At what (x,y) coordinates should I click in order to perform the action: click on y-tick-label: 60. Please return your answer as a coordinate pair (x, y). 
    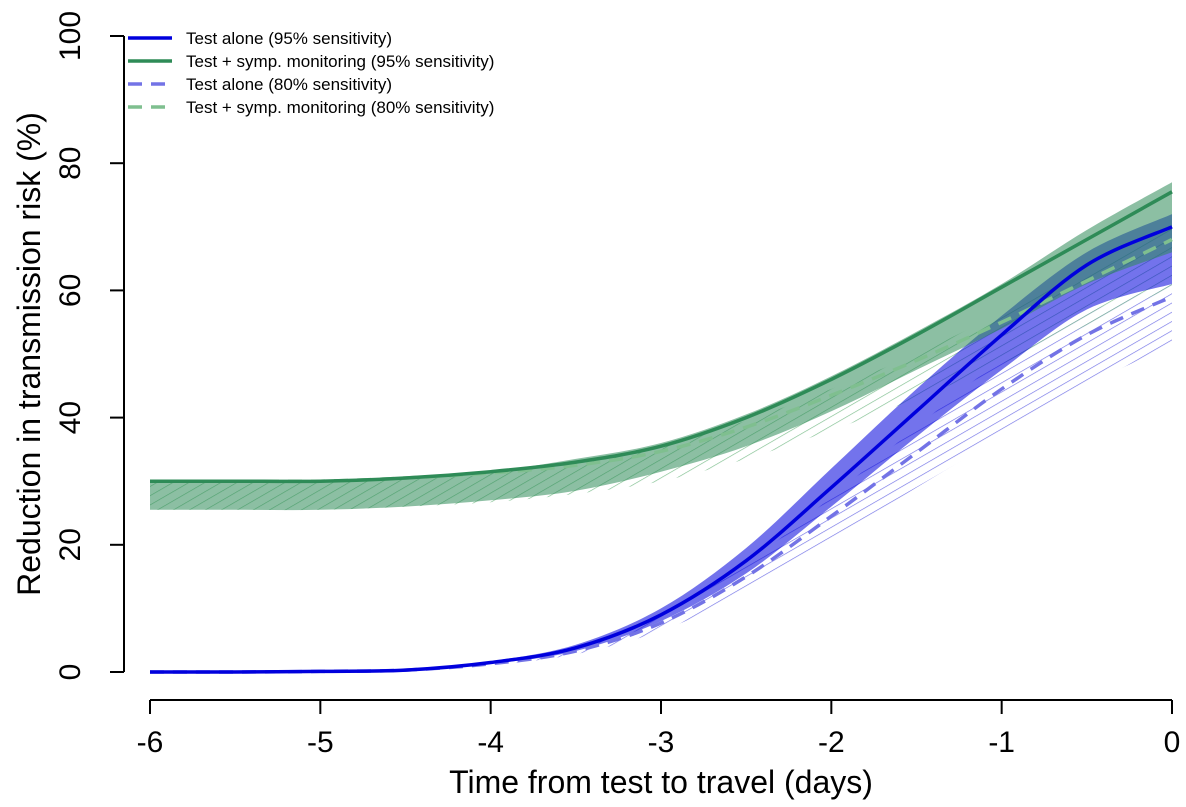
    Looking at the image, I should click on (70, 290).